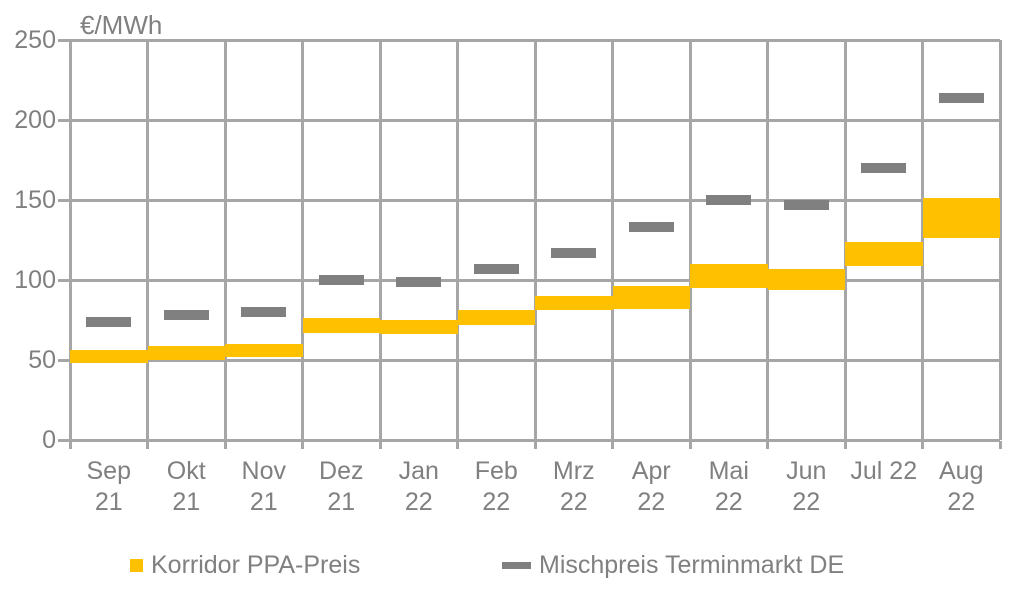 The width and height of the screenshot is (1024, 607). Describe the element at coordinates (35, 40) in the screenshot. I see `y-axis-tick-label: 250` at that location.